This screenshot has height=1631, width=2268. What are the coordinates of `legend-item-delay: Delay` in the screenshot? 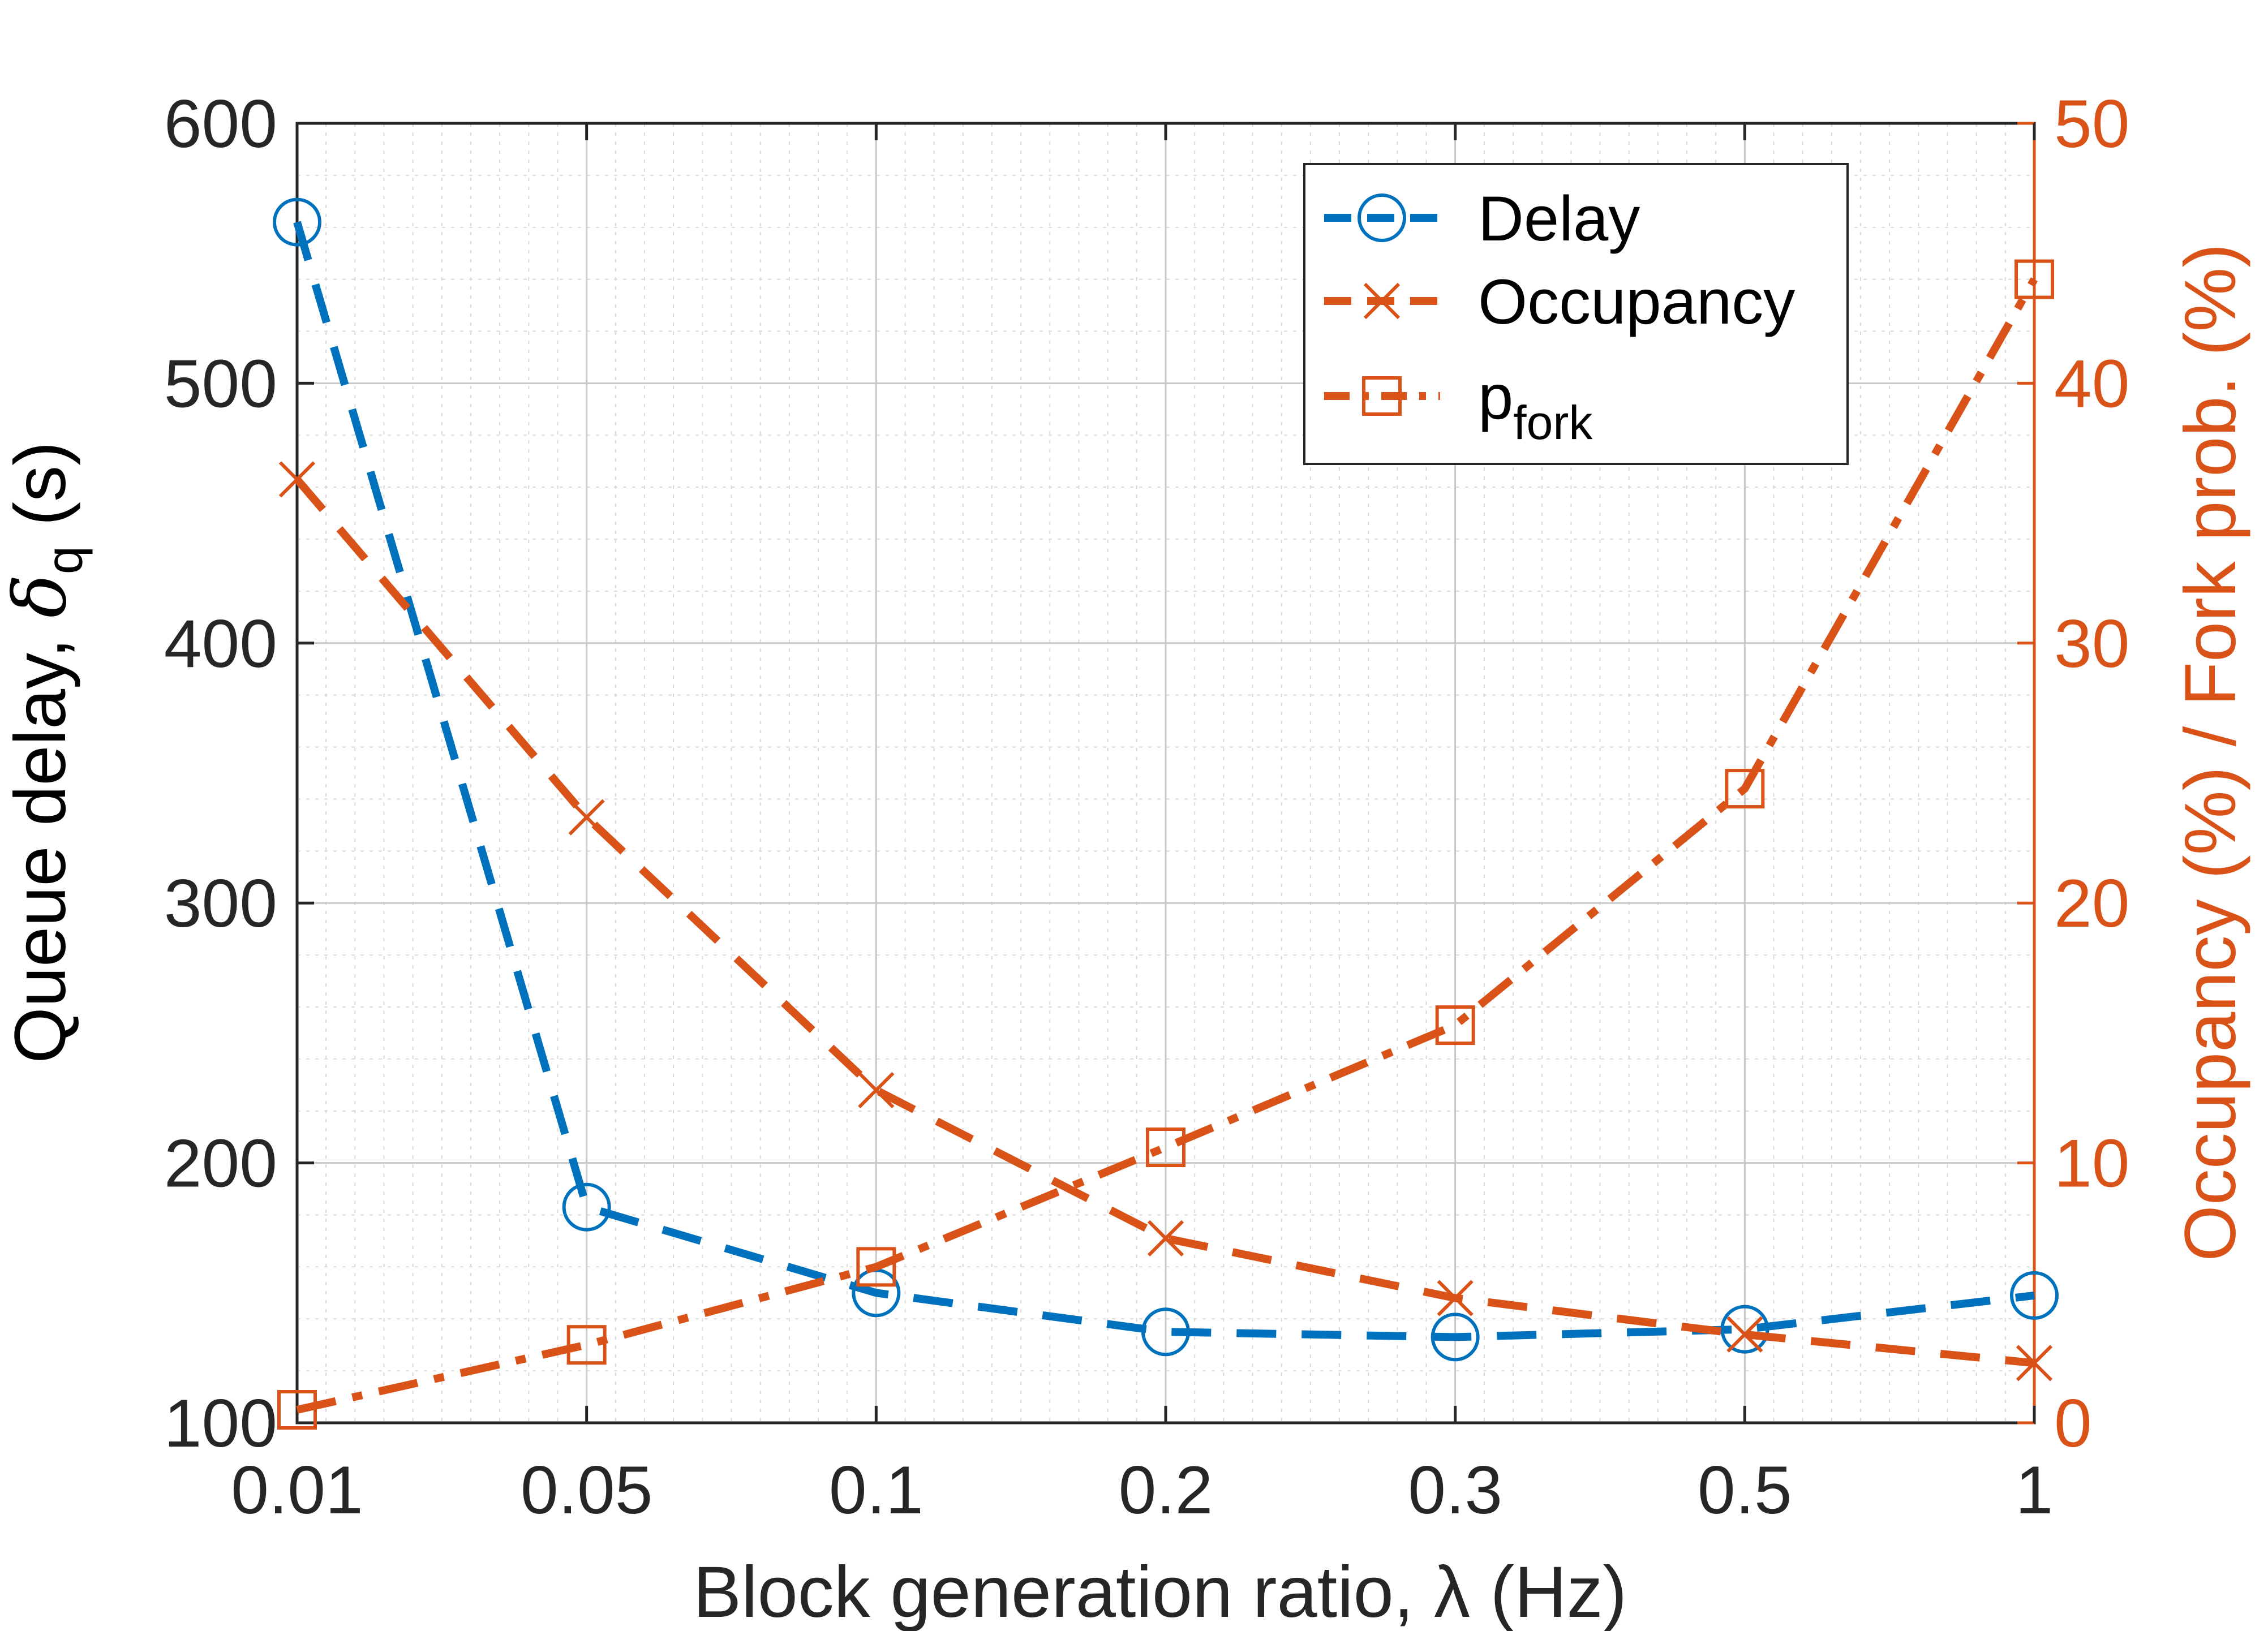 It's located at (1482, 218).